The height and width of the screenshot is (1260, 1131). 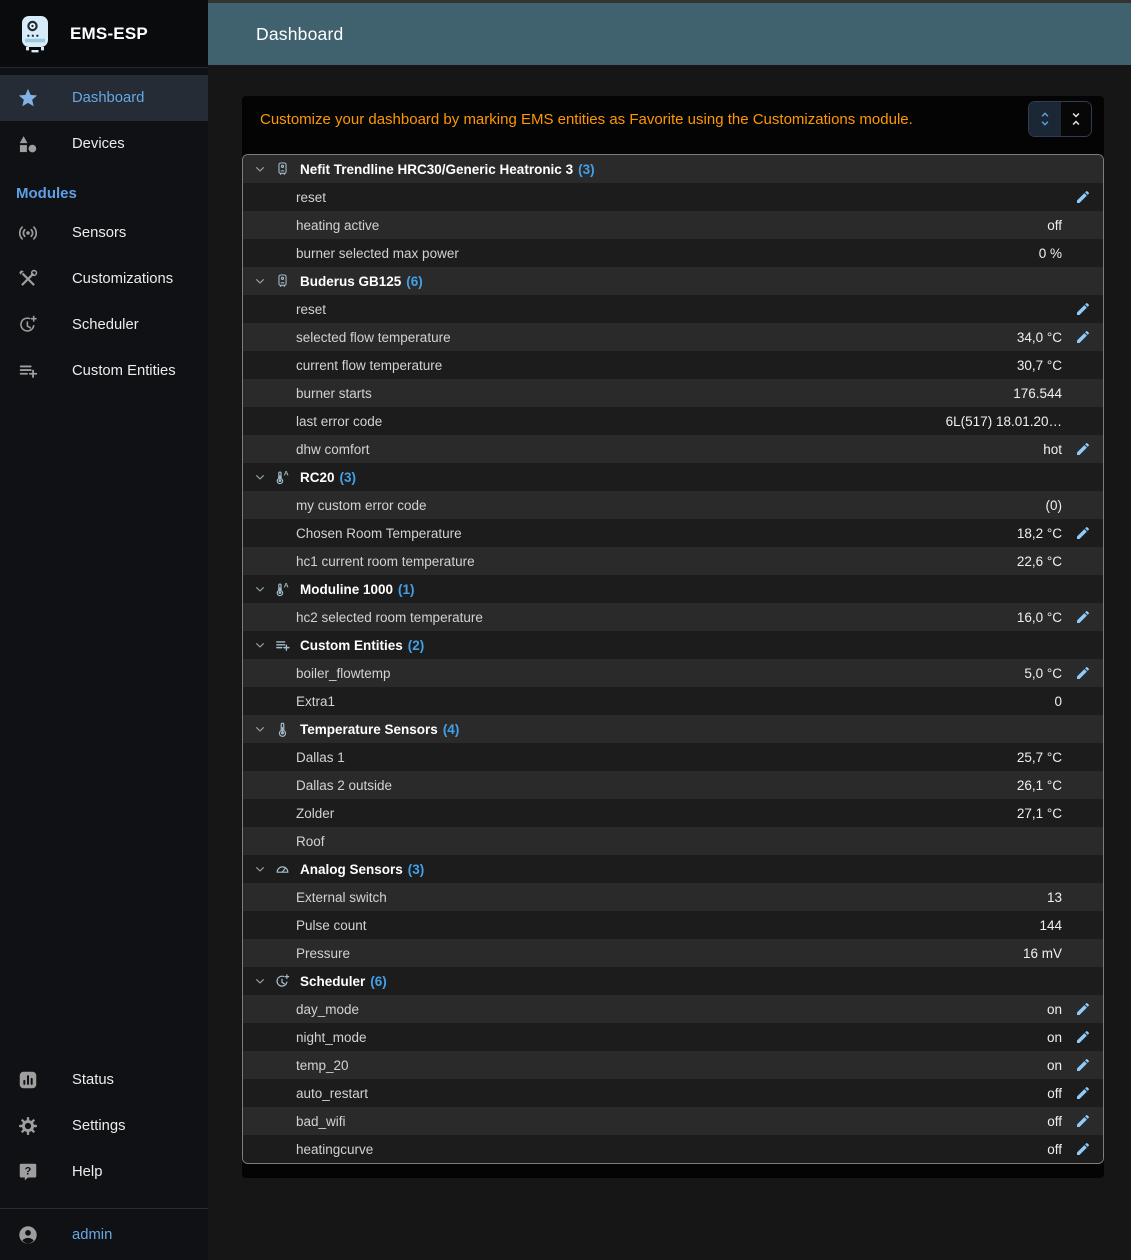 I want to click on entity-row: Roof, so click(x=673, y=841).